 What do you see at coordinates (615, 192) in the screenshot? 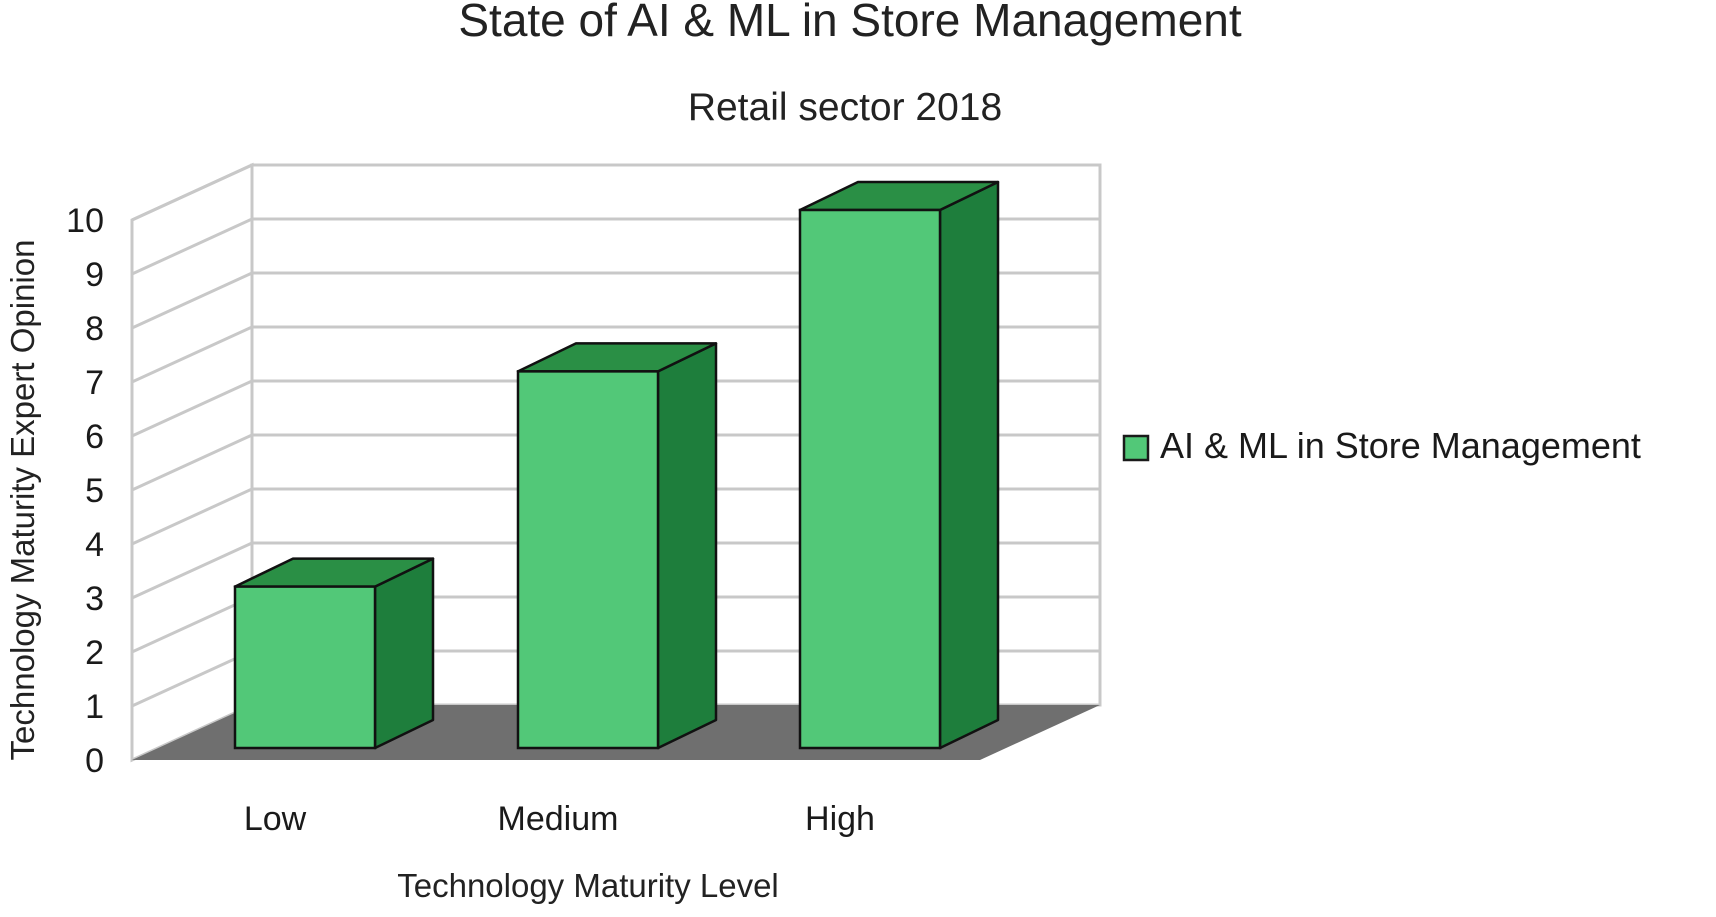
I see `gridline` at bounding box center [615, 192].